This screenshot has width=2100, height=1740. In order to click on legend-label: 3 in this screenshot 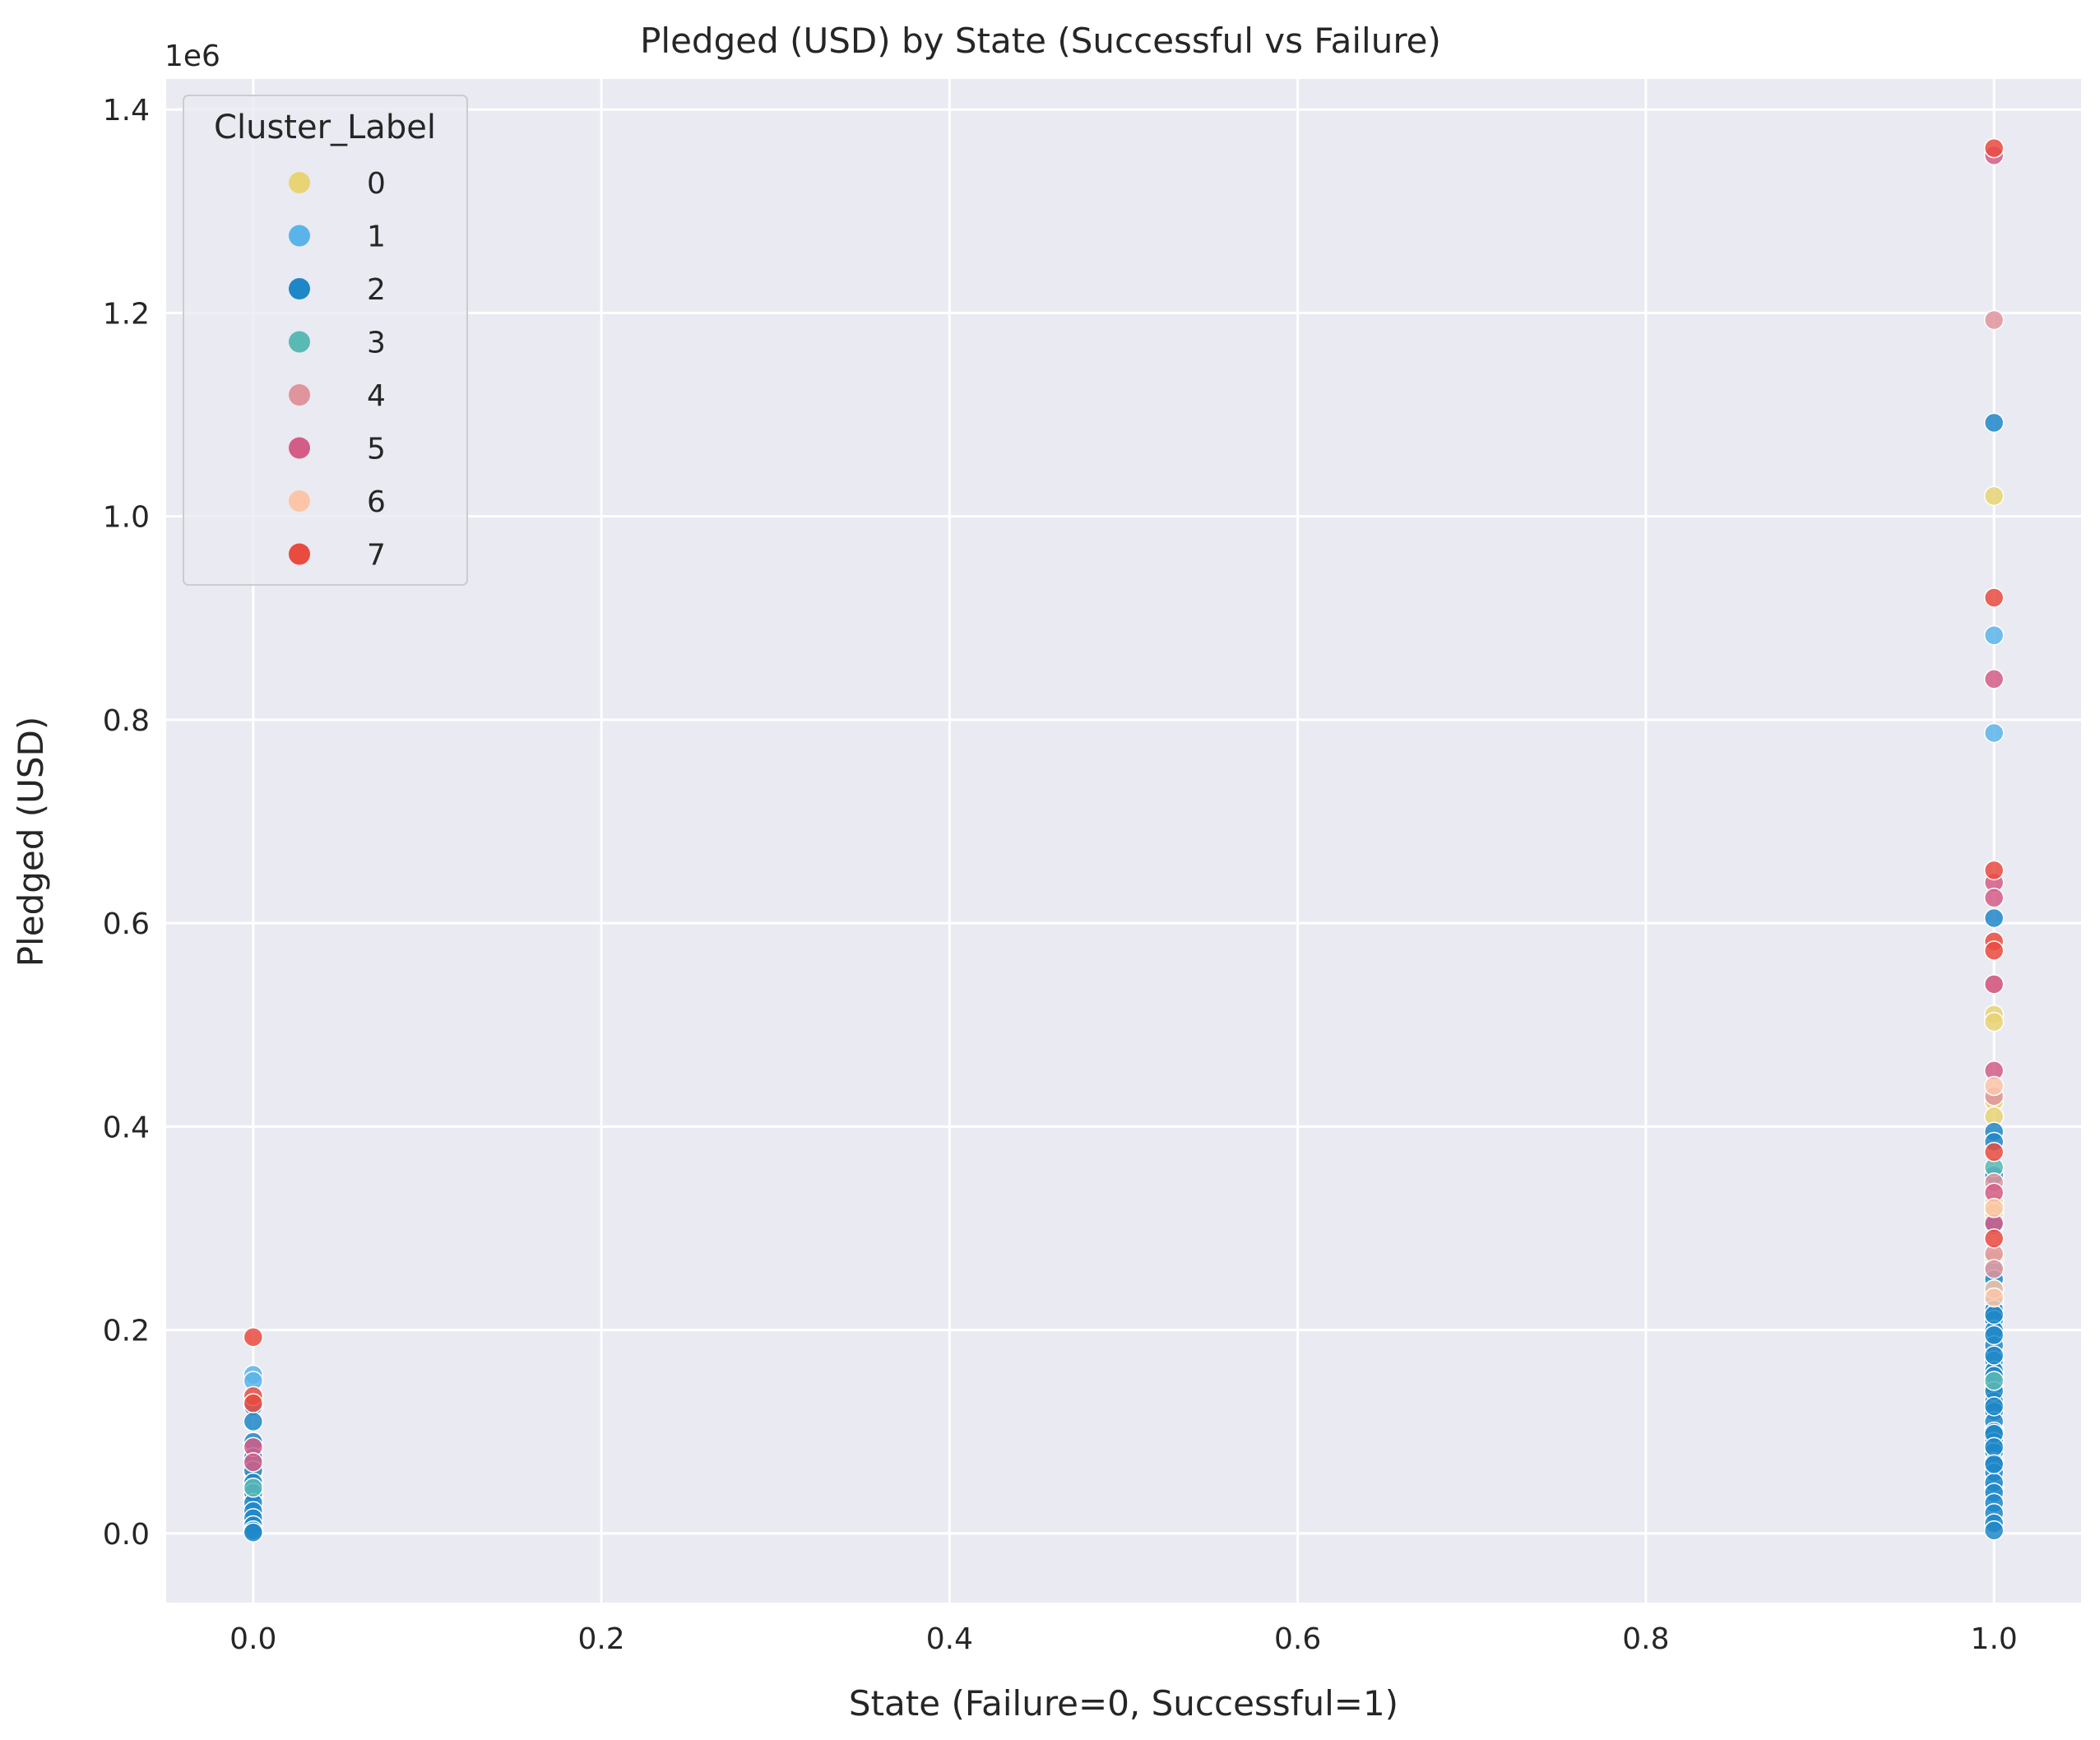, I will do `click(377, 343)`.